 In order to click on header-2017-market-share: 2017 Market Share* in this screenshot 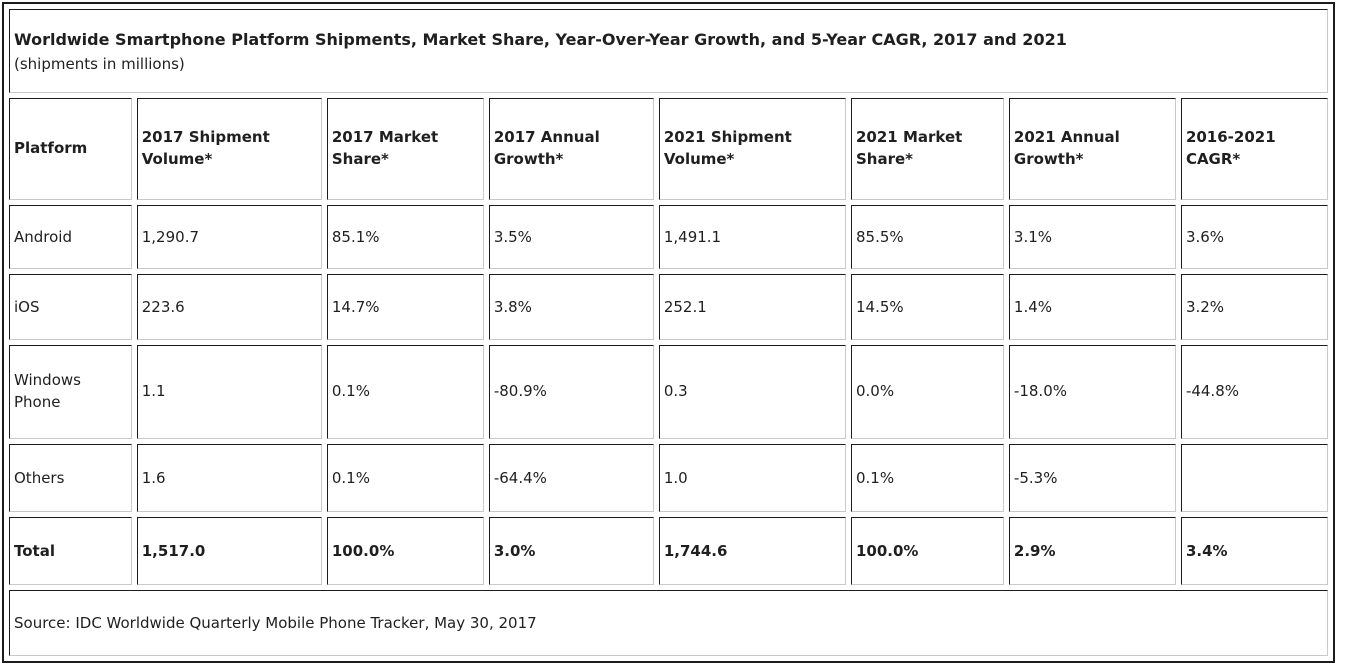, I will do `click(405, 149)`.